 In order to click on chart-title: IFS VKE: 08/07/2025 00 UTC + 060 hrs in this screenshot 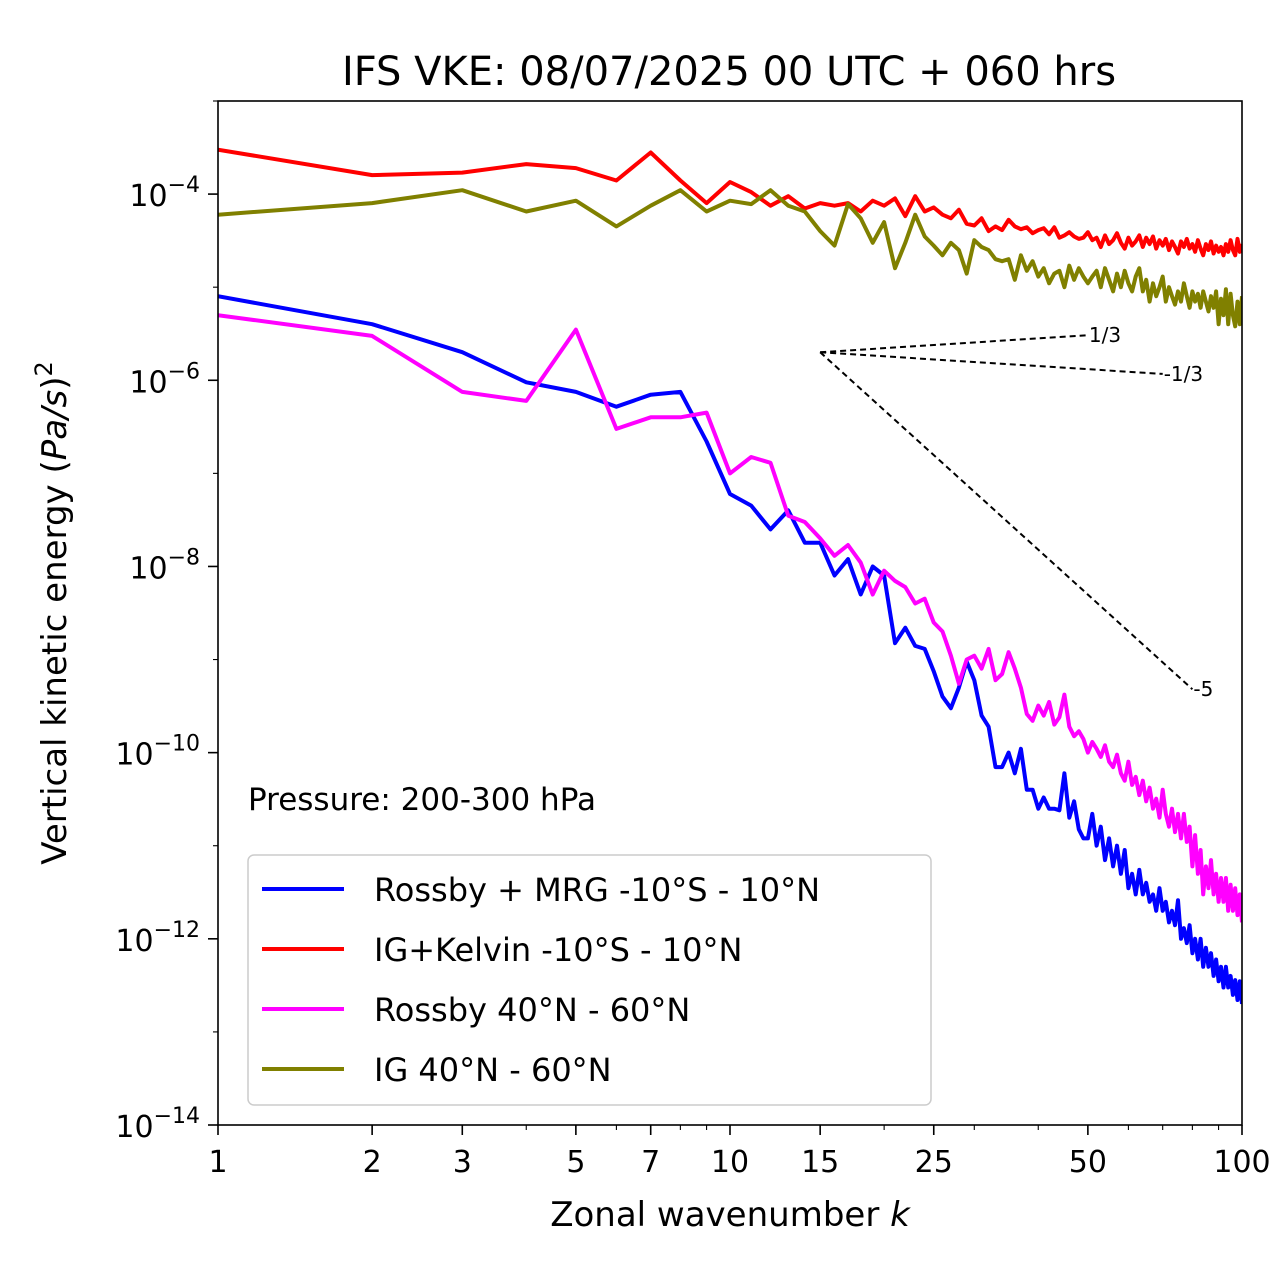, I will do `click(729, 72)`.